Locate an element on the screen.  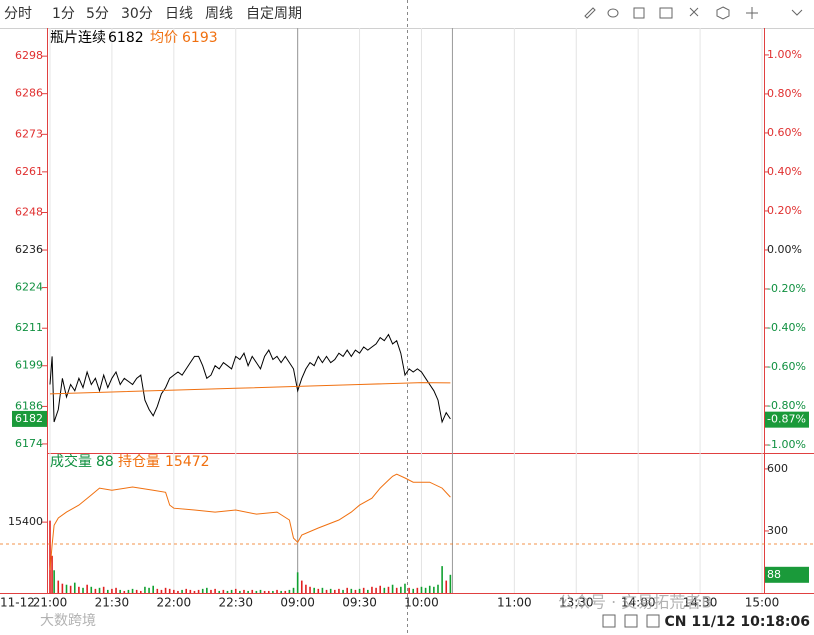
tab: 周线 is located at coordinates (219, 14).